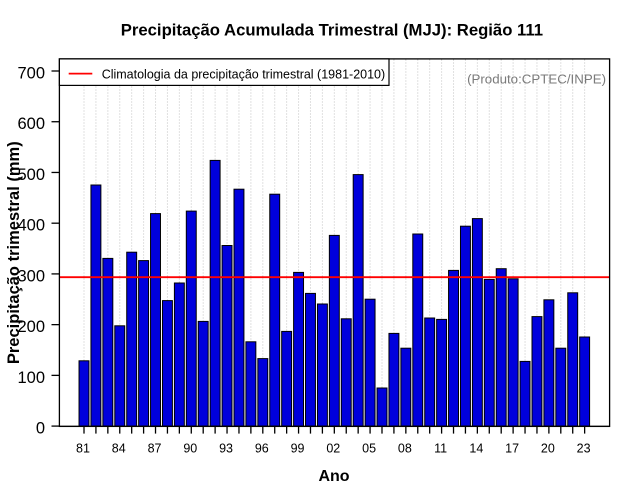  What do you see at coordinates (226, 448) in the screenshot?
I see `svg-text: 93` at bounding box center [226, 448].